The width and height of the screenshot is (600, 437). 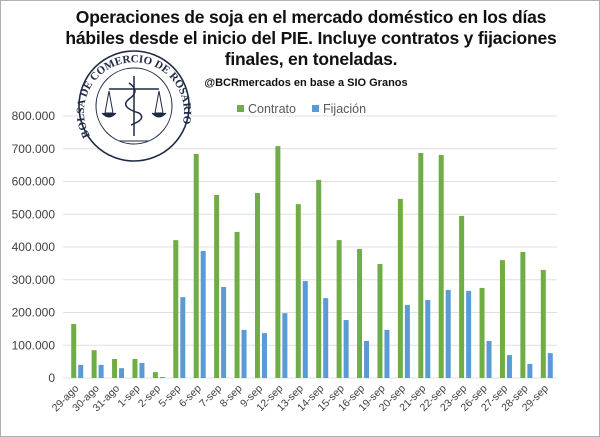 What do you see at coordinates (190, 396) in the screenshot?
I see `x-tick-label: 6-sep` at bounding box center [190, 396].